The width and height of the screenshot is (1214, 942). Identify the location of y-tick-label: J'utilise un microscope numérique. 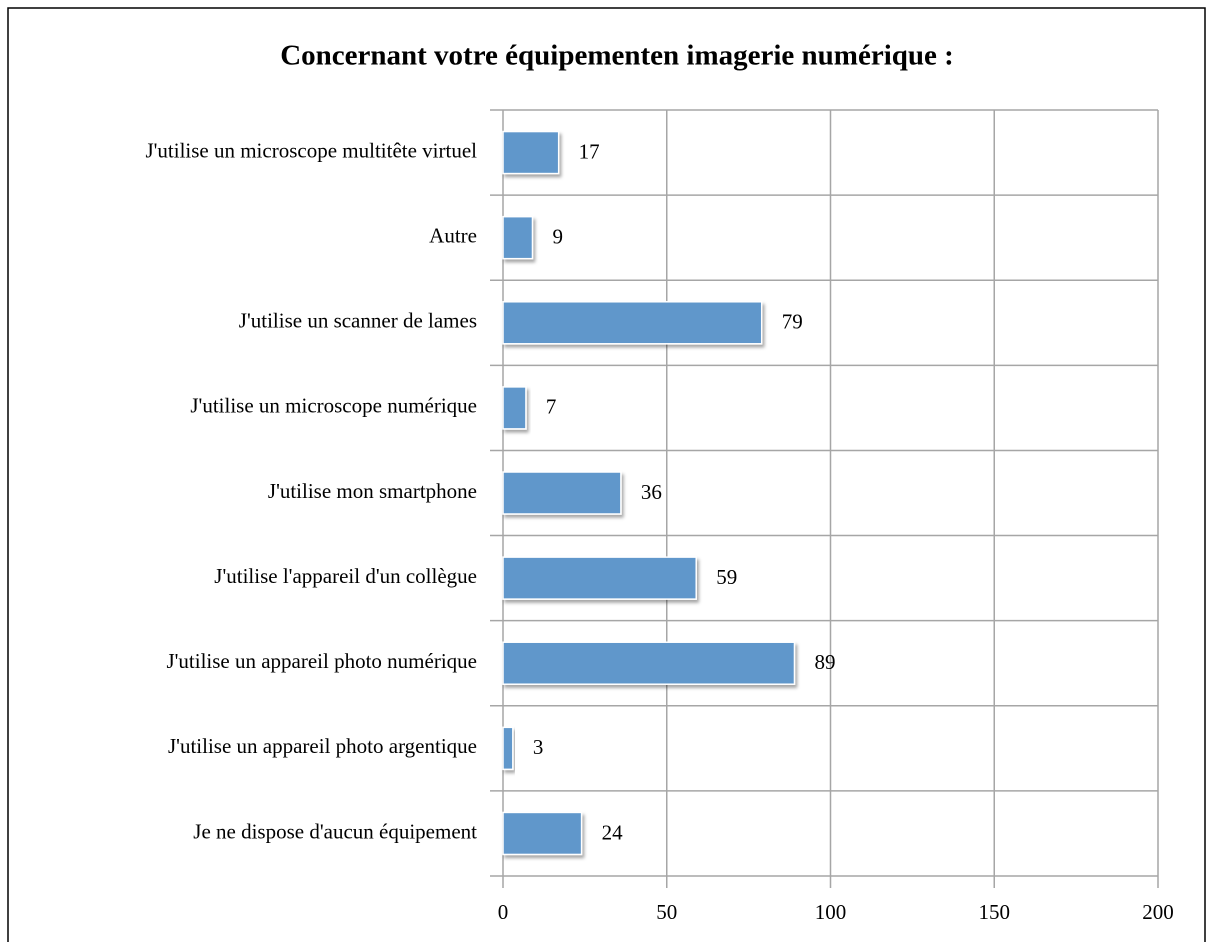
(333, 406).